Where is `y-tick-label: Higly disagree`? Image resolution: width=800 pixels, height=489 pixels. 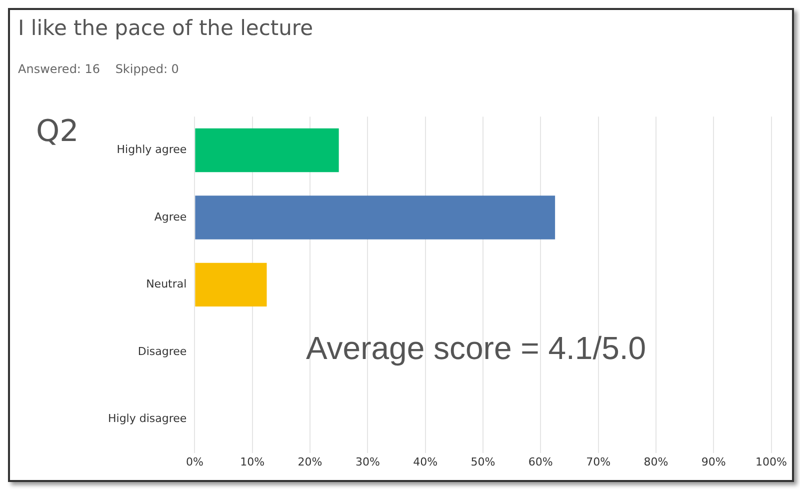
y-tick-label: Higly disagree is located at coordinates (147, 419).